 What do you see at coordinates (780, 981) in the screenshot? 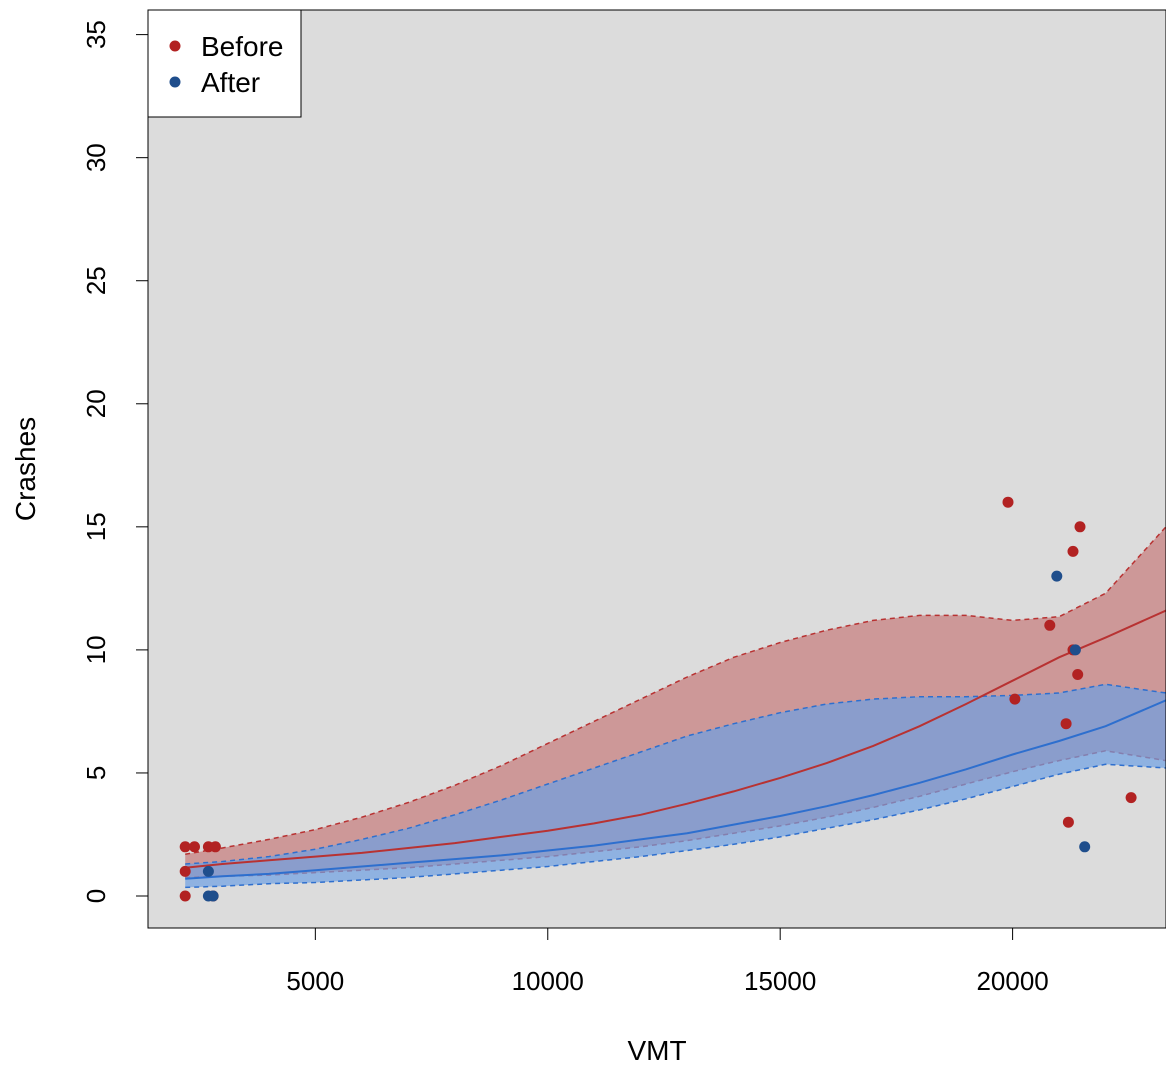
I see `x-tick-label: 15000` at bounding box center [780, 981].